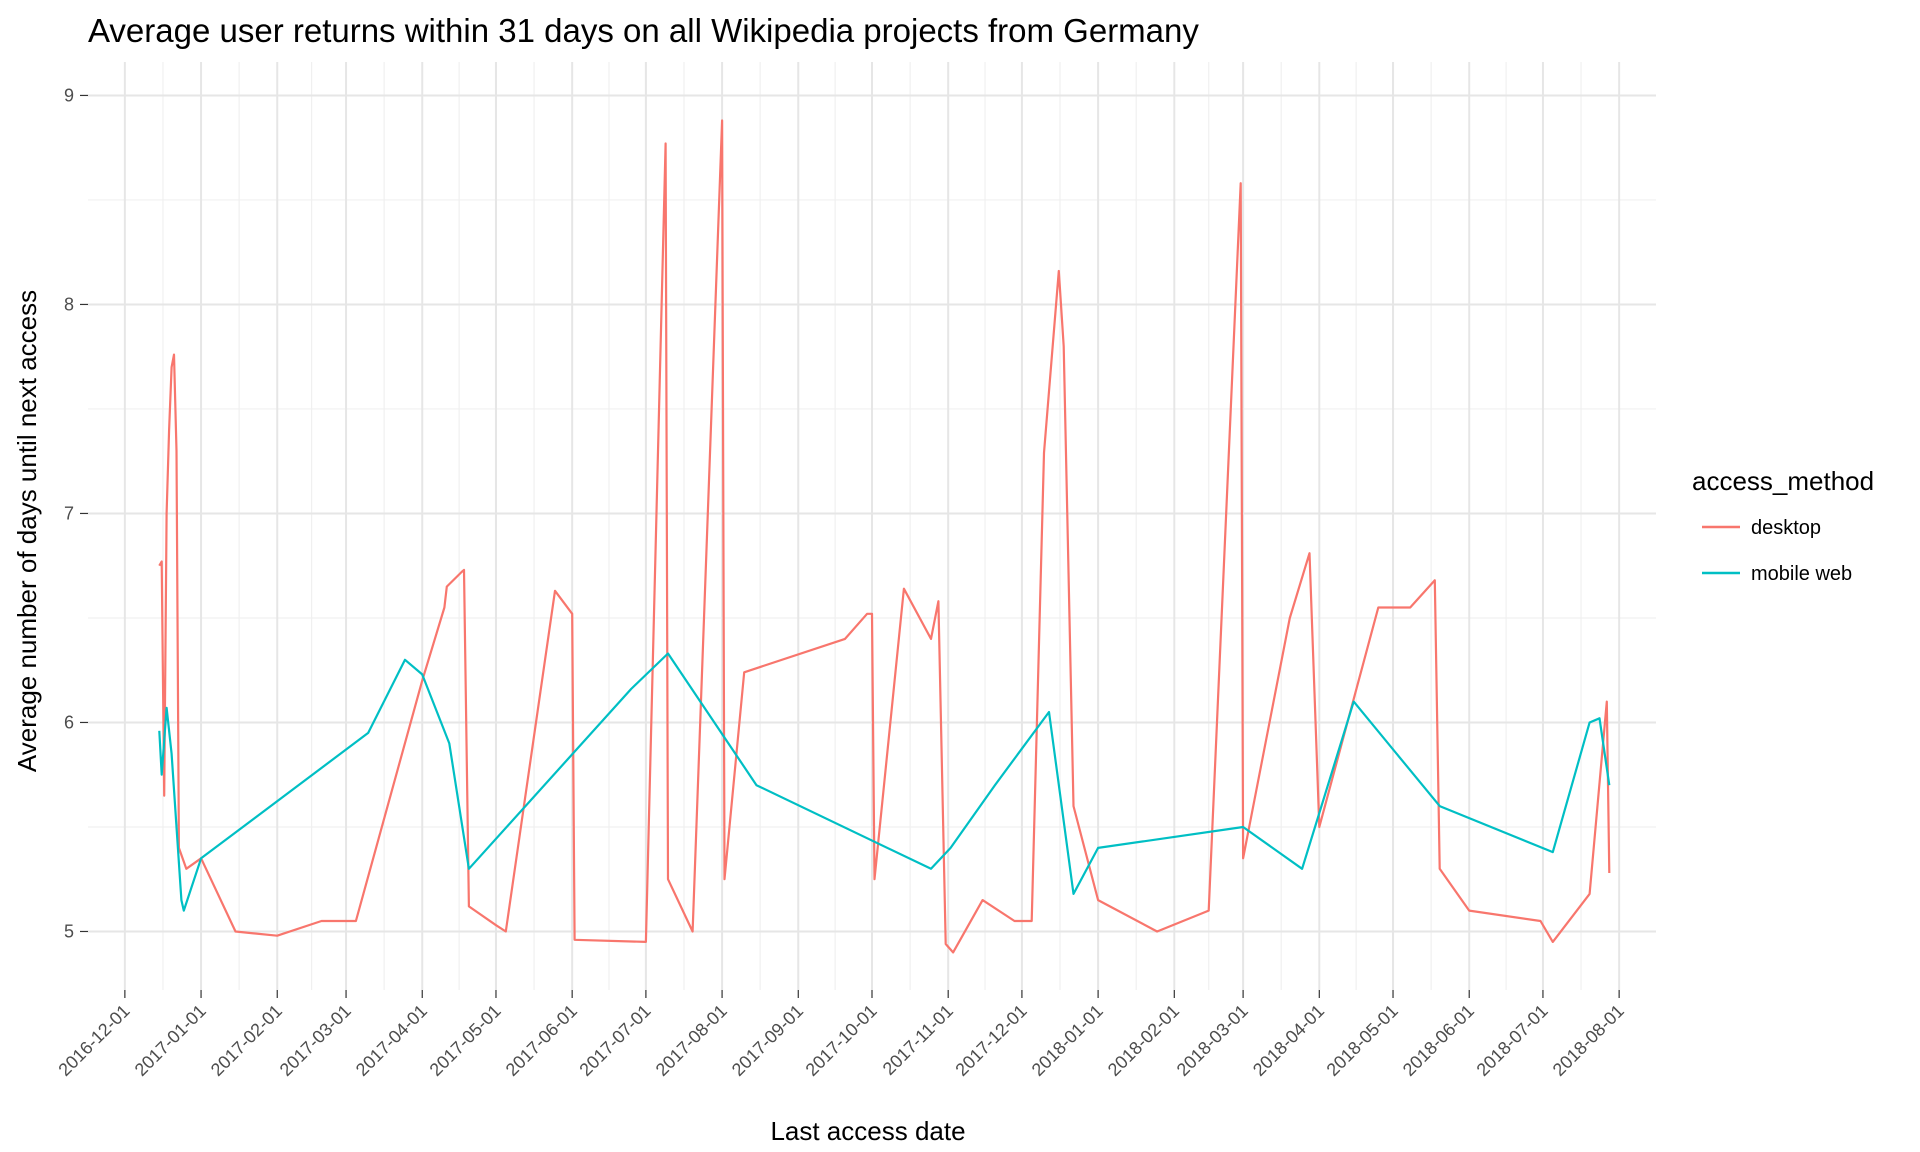 The height and width of the screenshot is (1152, 1920). I want to click on x-tick-label: 2018-05-01, so click(1362, 1040).